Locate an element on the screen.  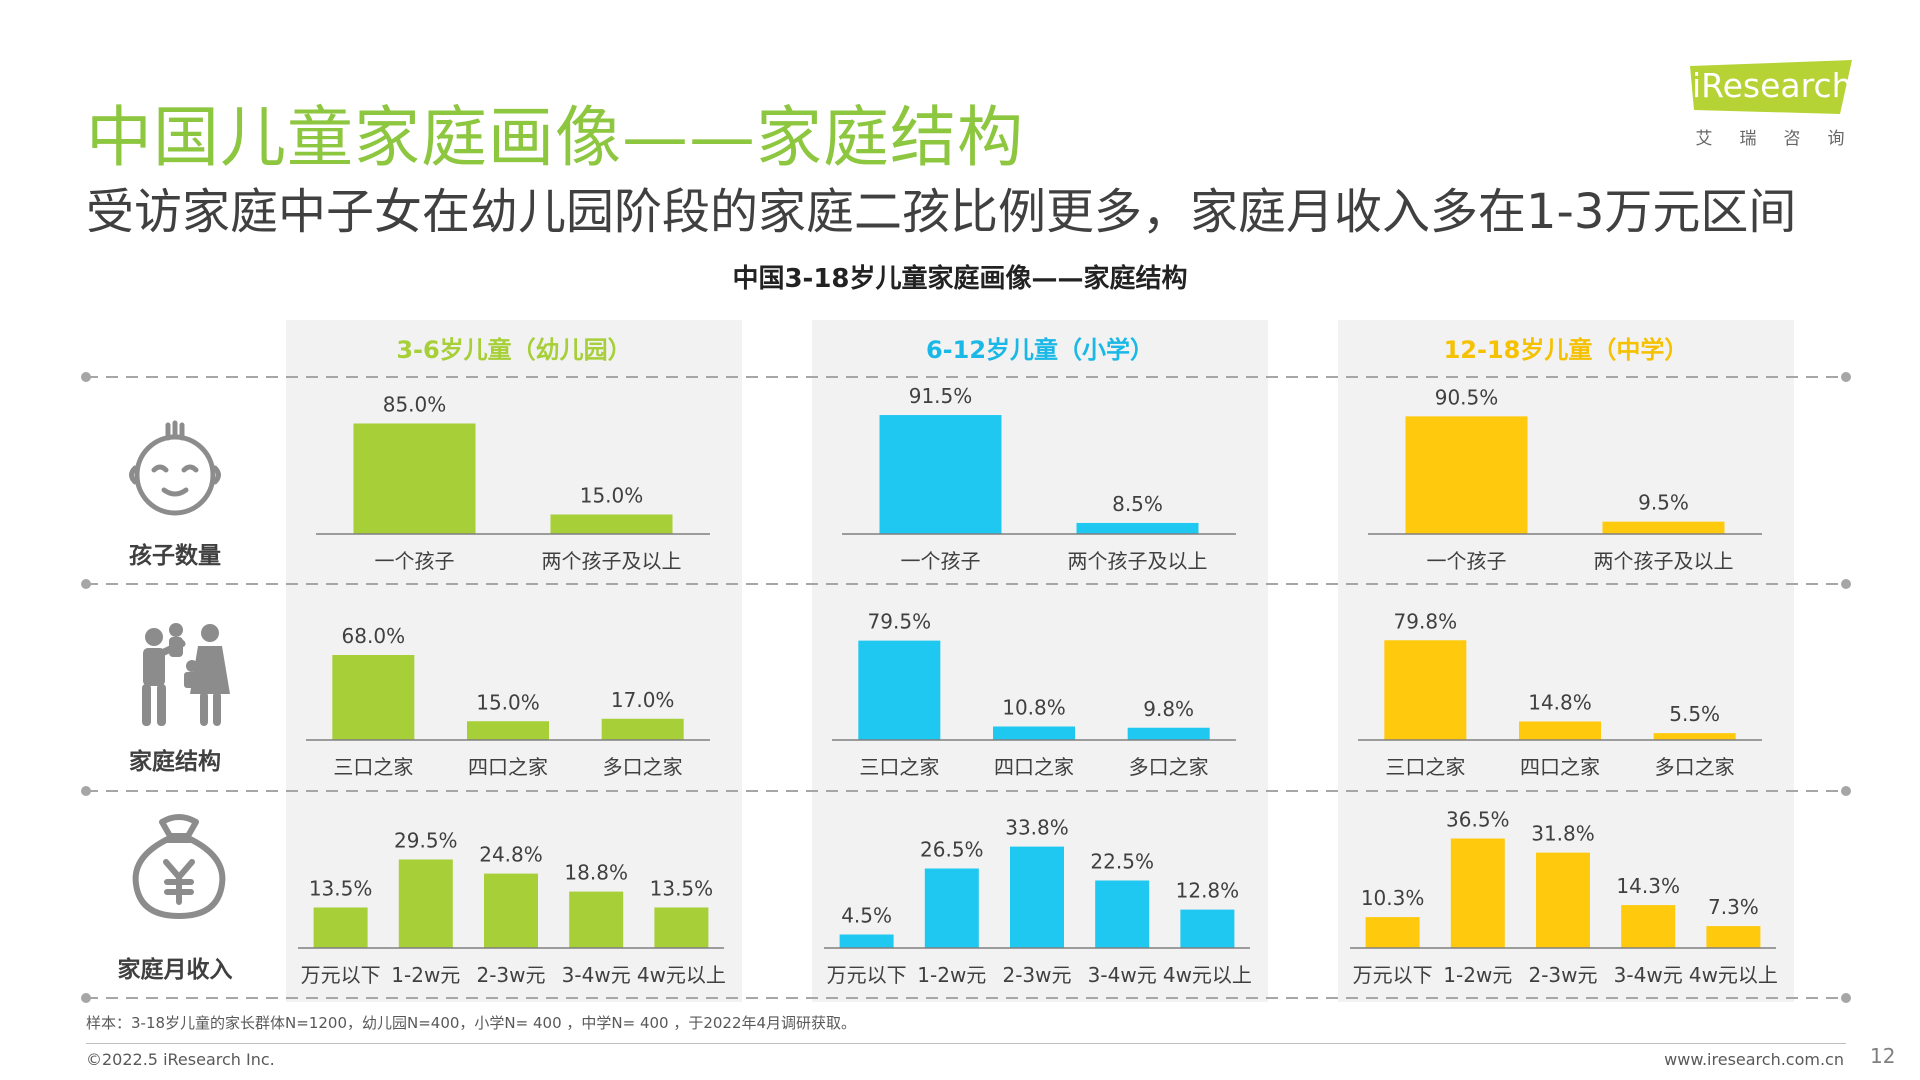
data-label: 85.0% is located at coordinates (415, 405).